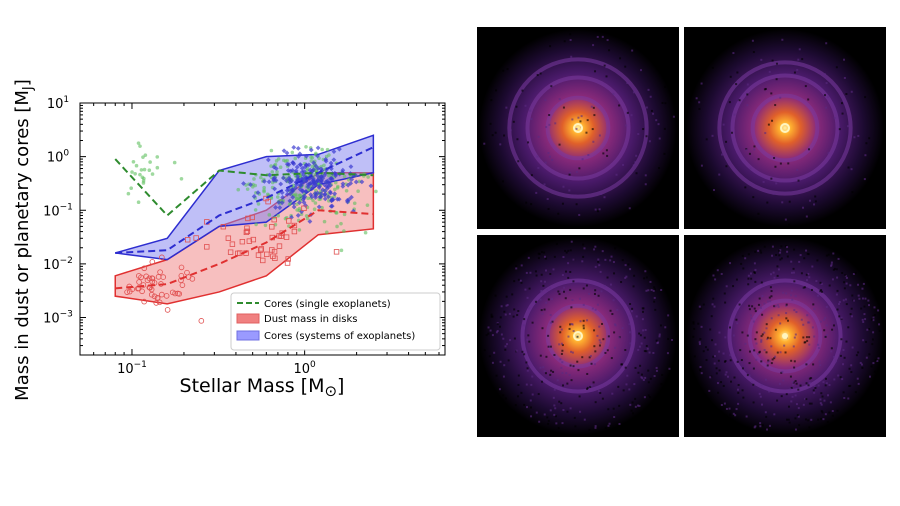 This screenshot has width=900, height=506. What do you see at coordinates (244, 187) in the screenshot?
I see `single-cores-median-line` at bounding box center [244, 187].